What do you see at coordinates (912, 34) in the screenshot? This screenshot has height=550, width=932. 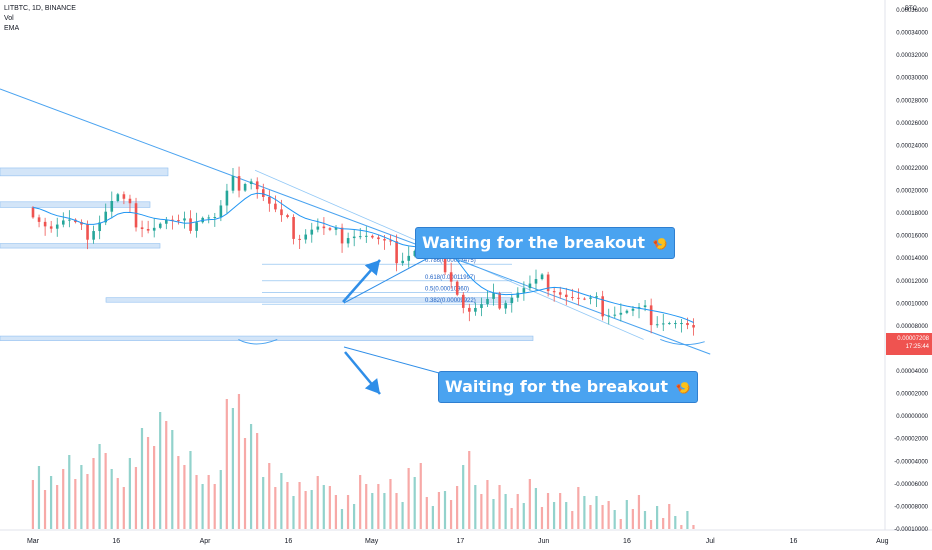 I see `y-tick-label: 0.00034000` at bounding box center [912, 34].